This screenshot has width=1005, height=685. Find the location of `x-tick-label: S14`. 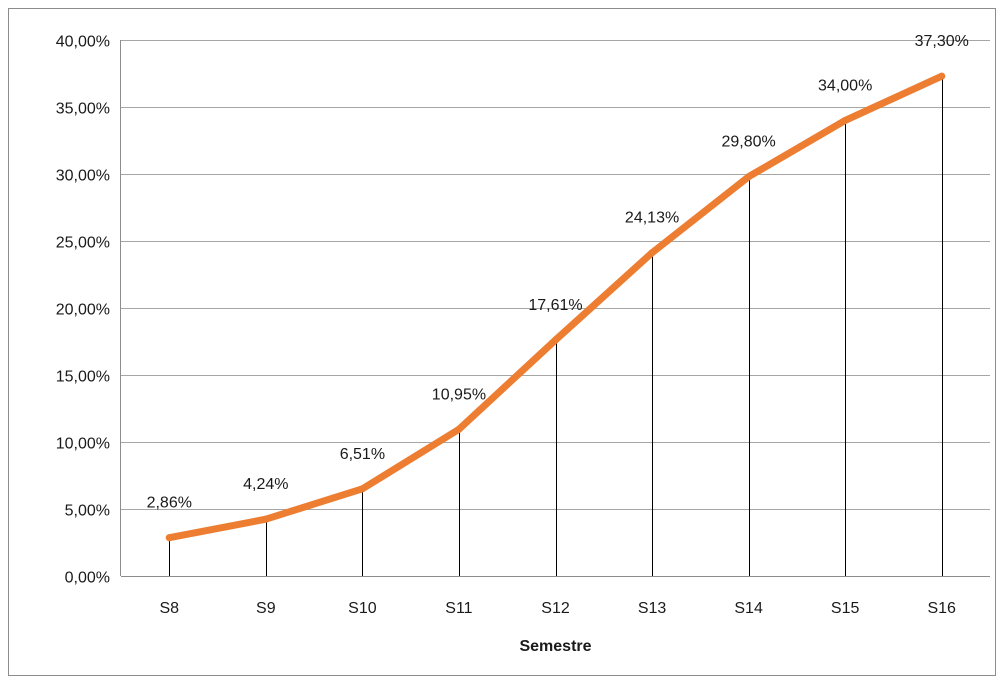

x-tick-label: S14 is located at coordinates (748, 608).